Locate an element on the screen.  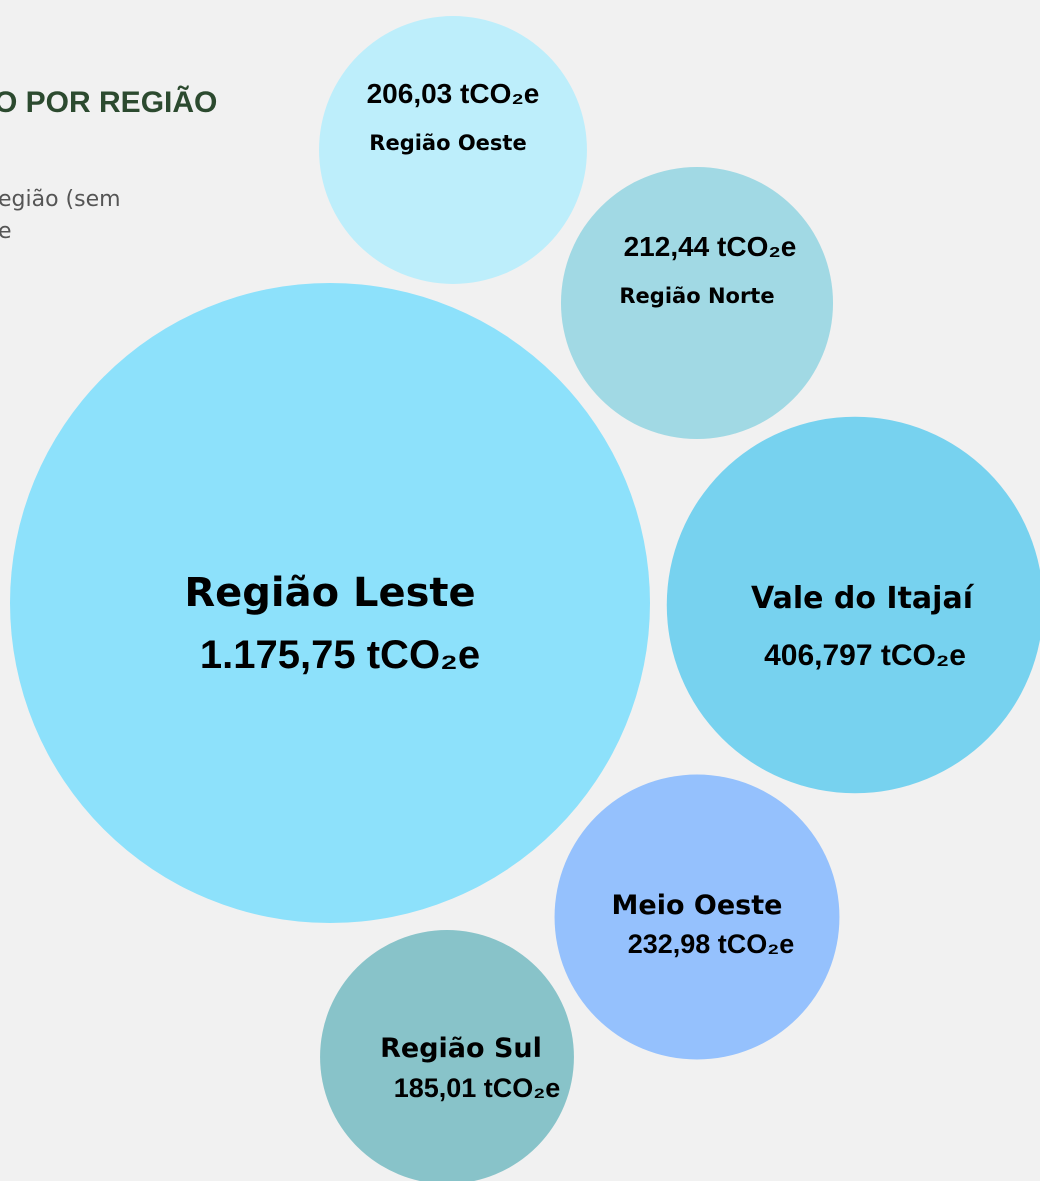
value-label: 212,44 tCO₂e is located at coordinates (710, 246).